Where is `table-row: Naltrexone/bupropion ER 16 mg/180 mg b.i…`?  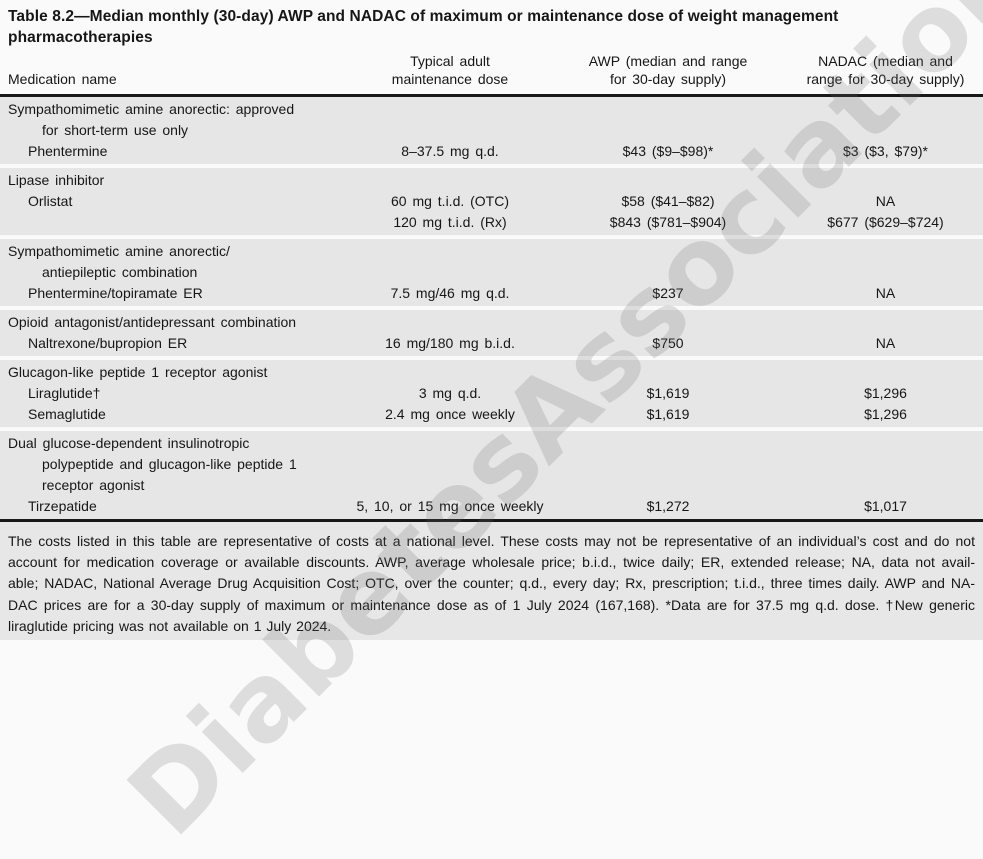 table-row: Naltrexone/bupropion ER 16 mg/180 mg b.i… is located at coordinates (491, 343).